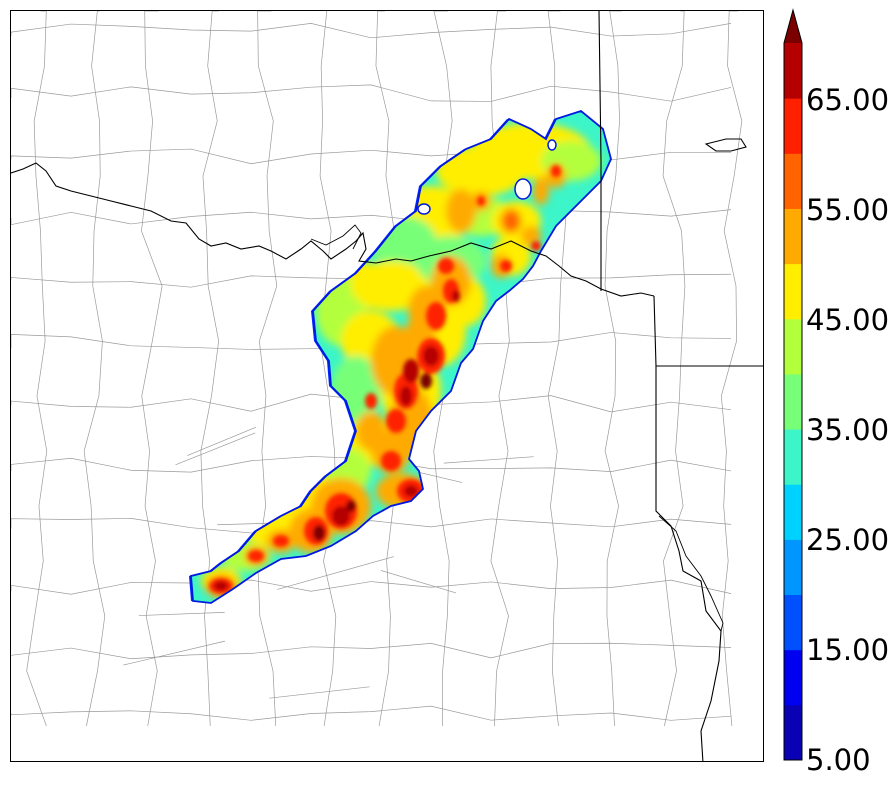  What do you see at coordinates (838, 760) in the screenshot?
I see `colorbar-label-5: 5.00` at bounding box center [838, 760].